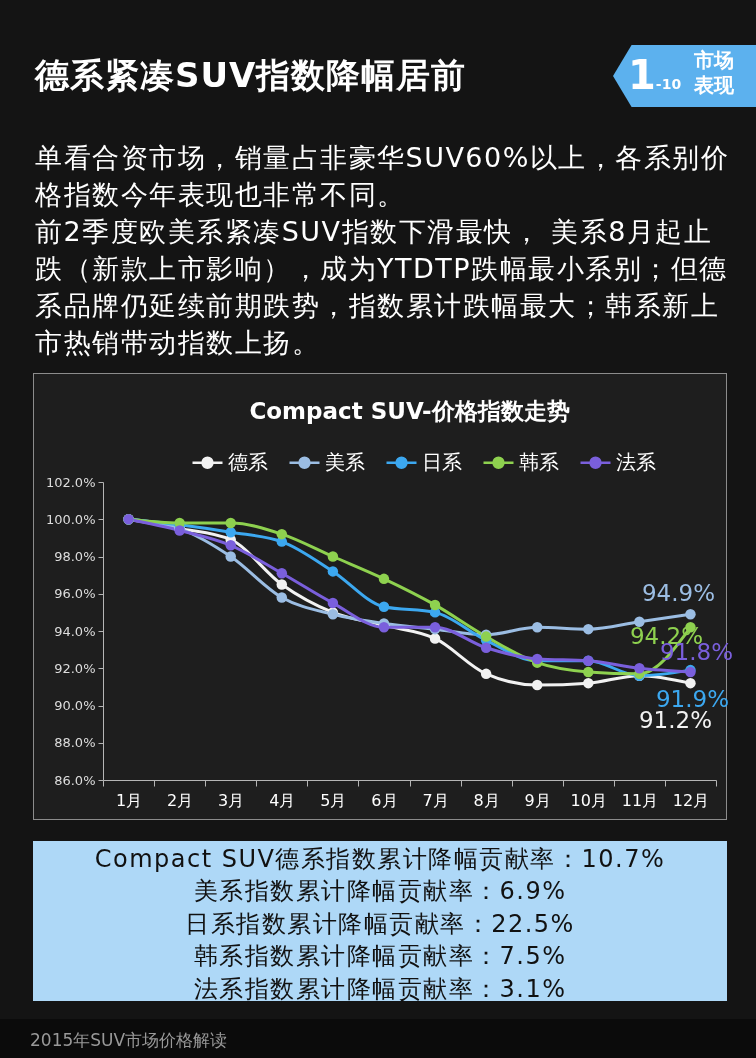 Image resolution: width=756 pixels, height=1058 pixels. What do you see at coordinates (75, 743) in the screenshot?
I see `y-tick-label: 88.0%` at bounding box center [75, 743].